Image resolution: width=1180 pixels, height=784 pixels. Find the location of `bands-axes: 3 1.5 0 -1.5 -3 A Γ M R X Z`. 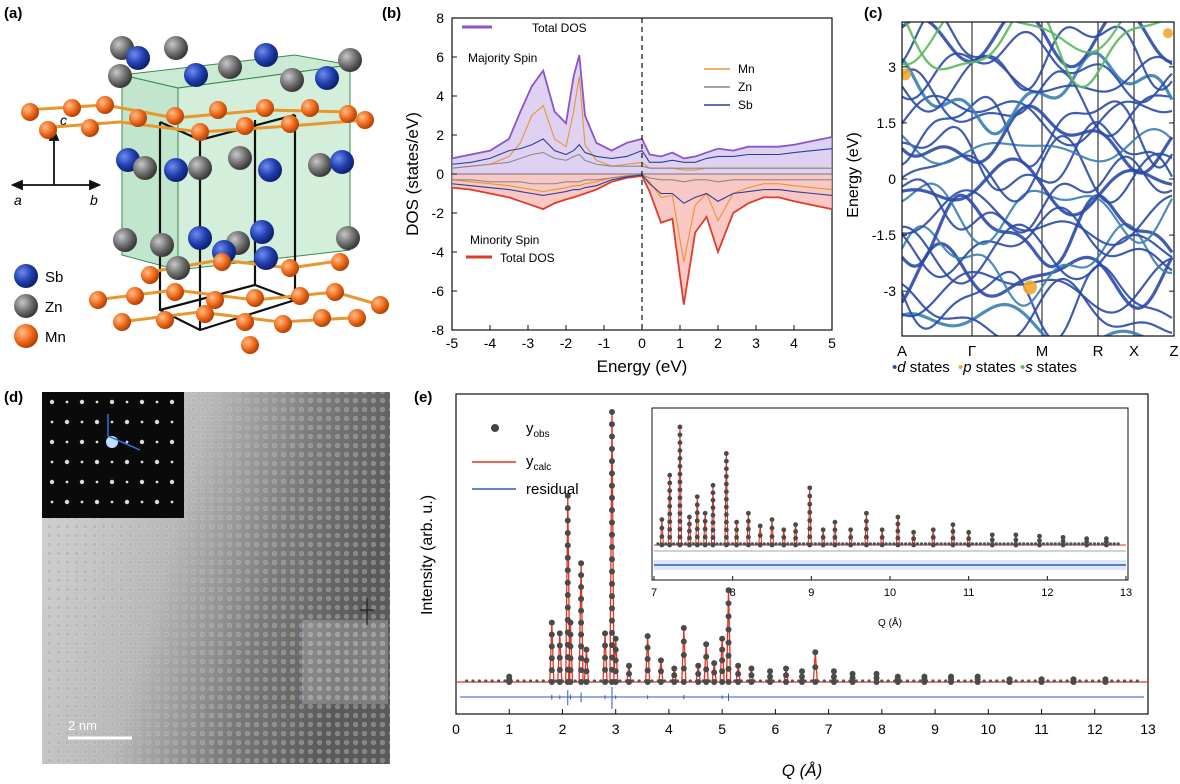

bands-axes: 3 1.5 0 -1.5 -3 A Γ M R X Z is located at coordinates (1025, 209).